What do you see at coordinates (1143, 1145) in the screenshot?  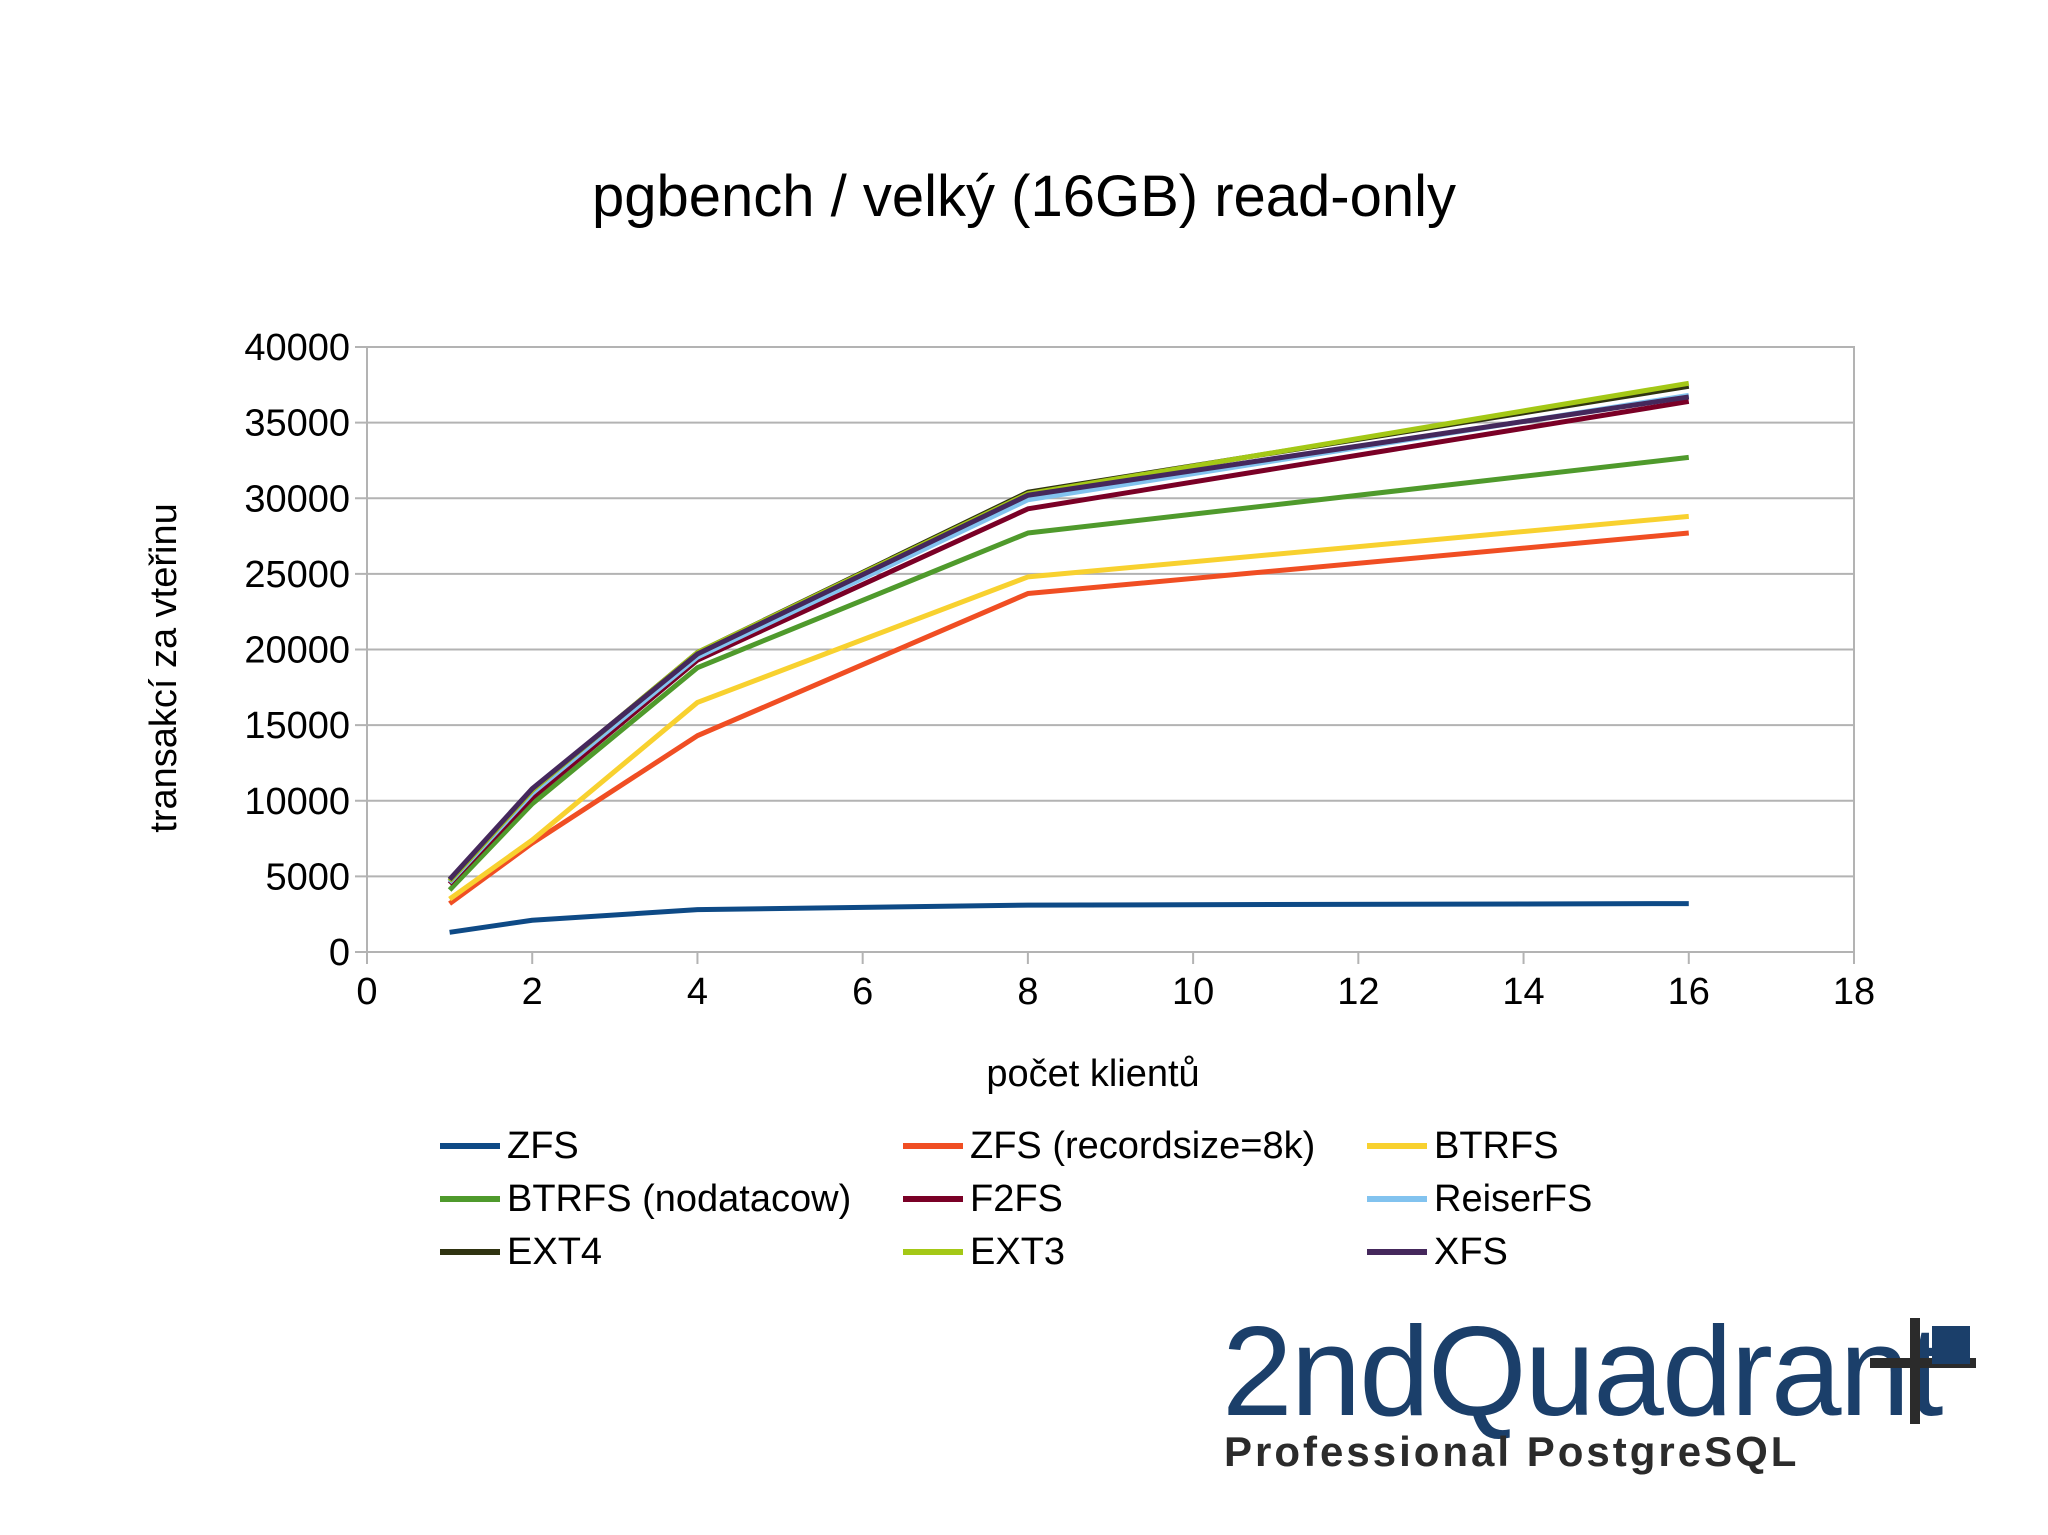 I see `legend-label: ZFS (recordsize=8k)` at bounding box center [1143, 1145].